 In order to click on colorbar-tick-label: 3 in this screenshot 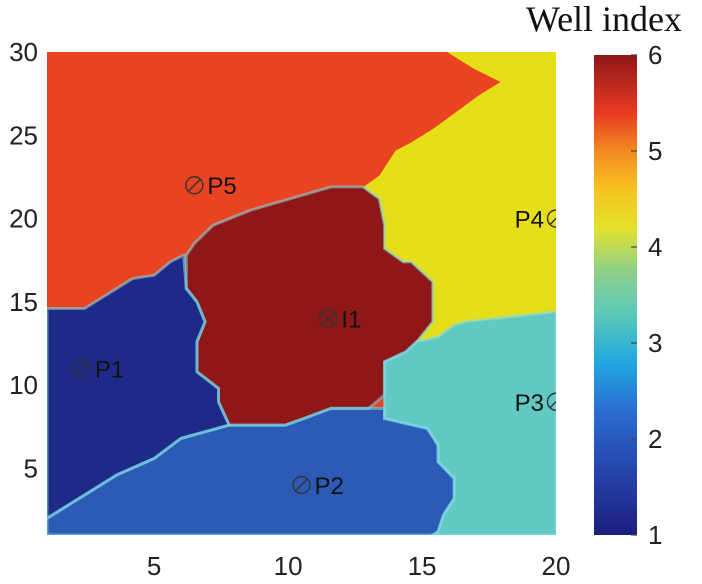, I will do `click(655, 343)`.